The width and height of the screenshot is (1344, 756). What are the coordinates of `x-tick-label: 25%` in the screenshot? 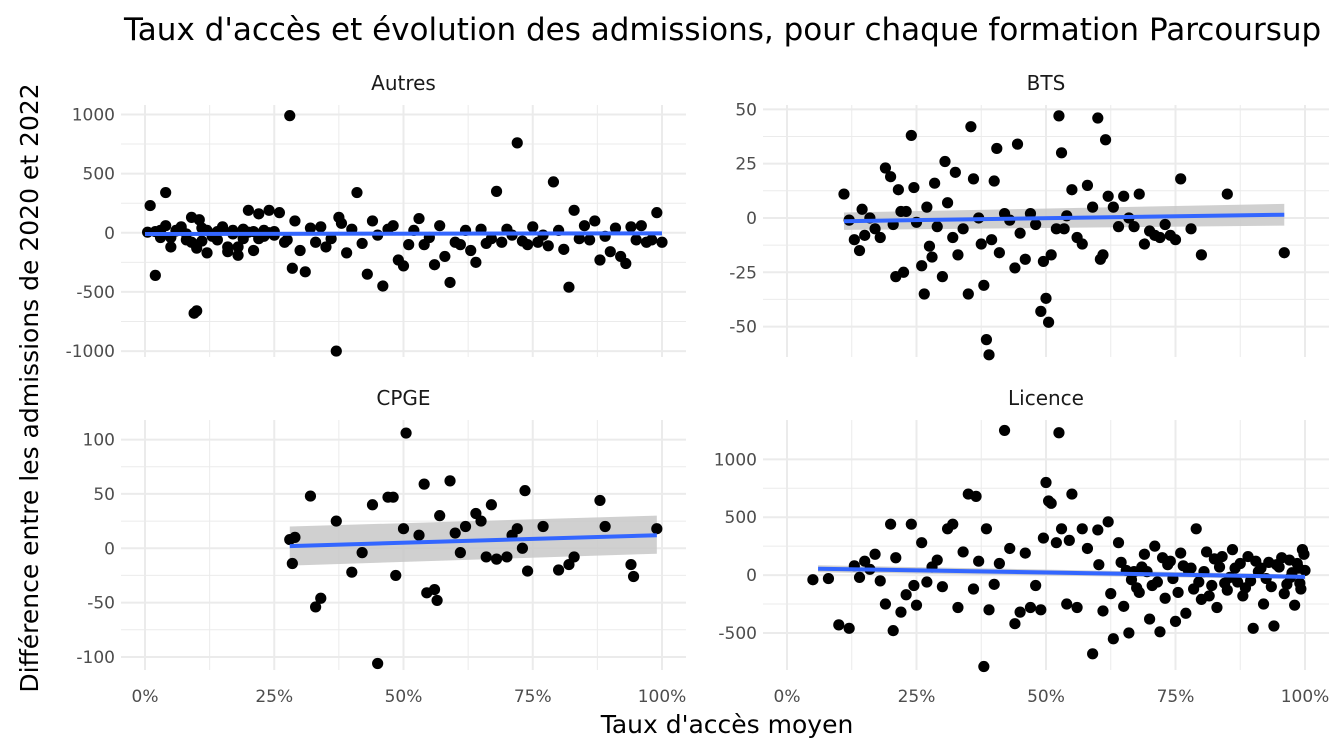 It's located at (274, 697).